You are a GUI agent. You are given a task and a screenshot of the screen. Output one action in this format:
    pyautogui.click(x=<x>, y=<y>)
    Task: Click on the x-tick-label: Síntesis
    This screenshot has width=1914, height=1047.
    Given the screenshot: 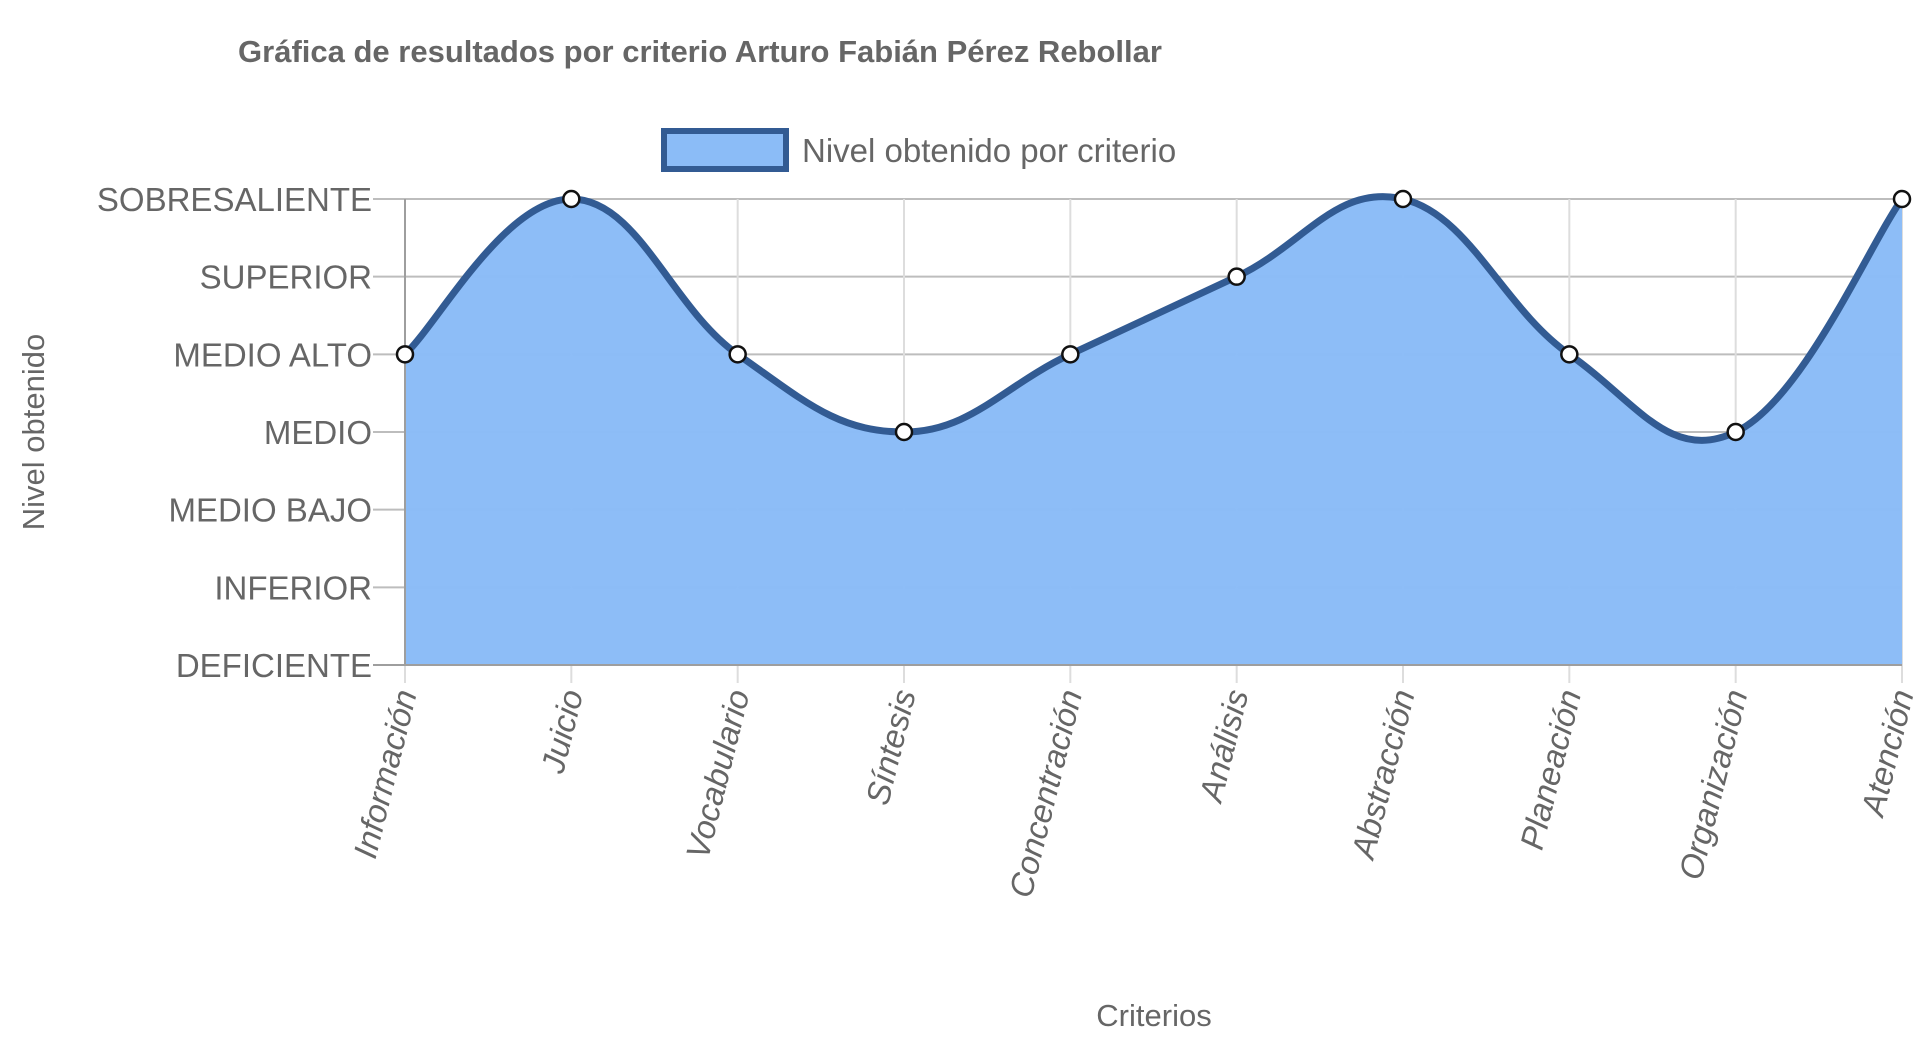 What is the action you would take?
    pyautogui.click(x=890, y=747)
    